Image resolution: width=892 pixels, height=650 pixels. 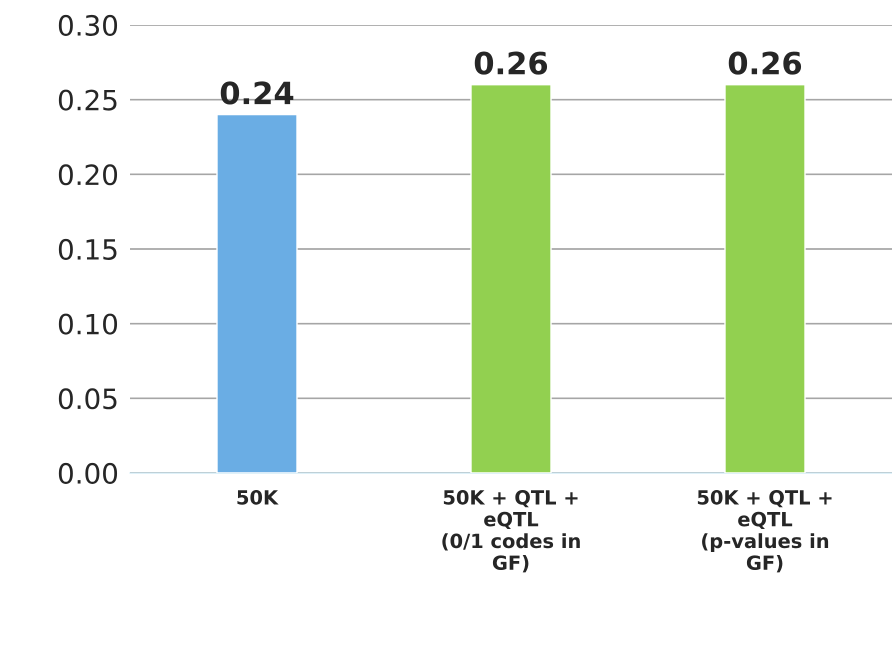 I want to click on data-label: 0.24, so click(x=257, y=93).